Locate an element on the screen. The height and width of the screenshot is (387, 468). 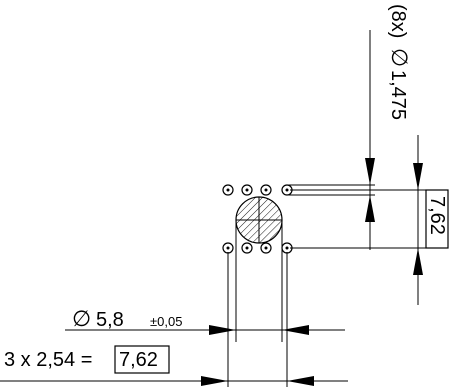
body-diameter-tolerance: ±0,05 is located at coordinates (166, 321).